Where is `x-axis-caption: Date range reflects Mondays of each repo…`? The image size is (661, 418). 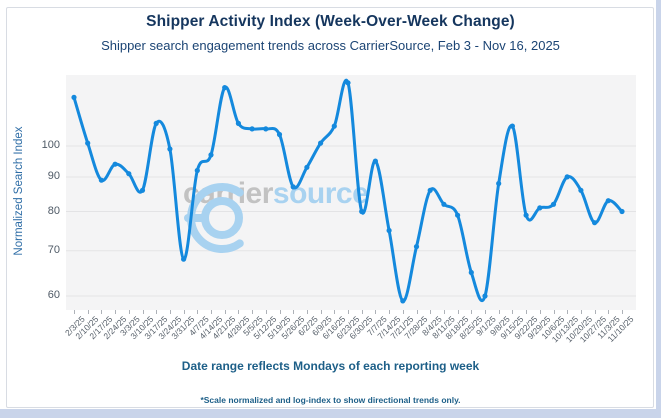
x-axis-caption: Date range reflects Mondays of each repo… is located at coordinates (330, 366).